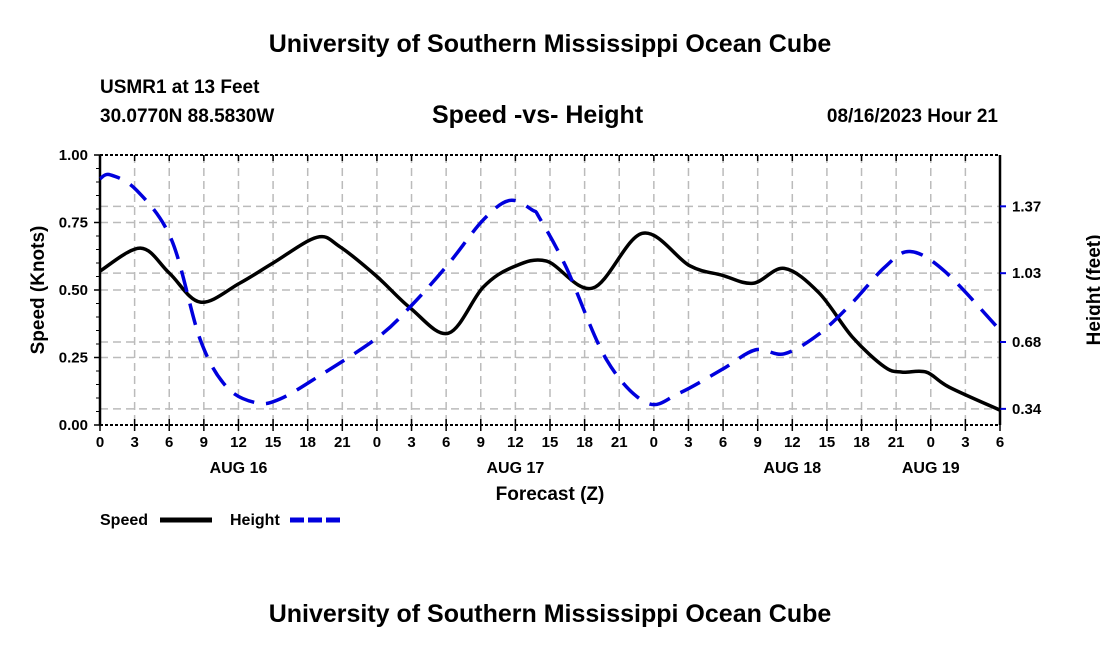 The height and width of the screenshot is (650, 1100). Describe the element at coordinates (550, 494) in the screenshot. I see `x-axis-label: Forecast (Z)` at that location.